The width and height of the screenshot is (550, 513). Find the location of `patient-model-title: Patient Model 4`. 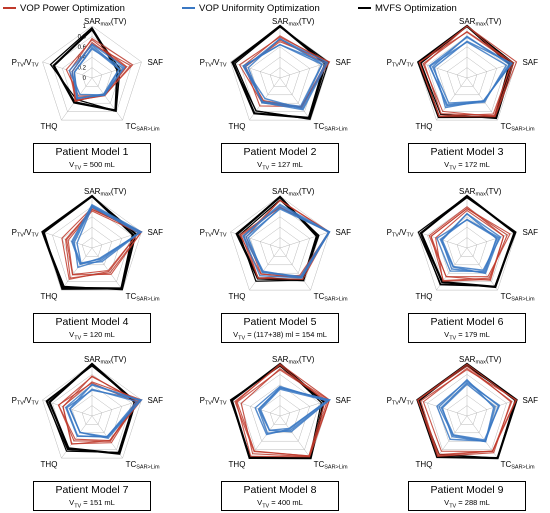

patient-model-title: Patient Model 4 is located at coordinates (92, 322).